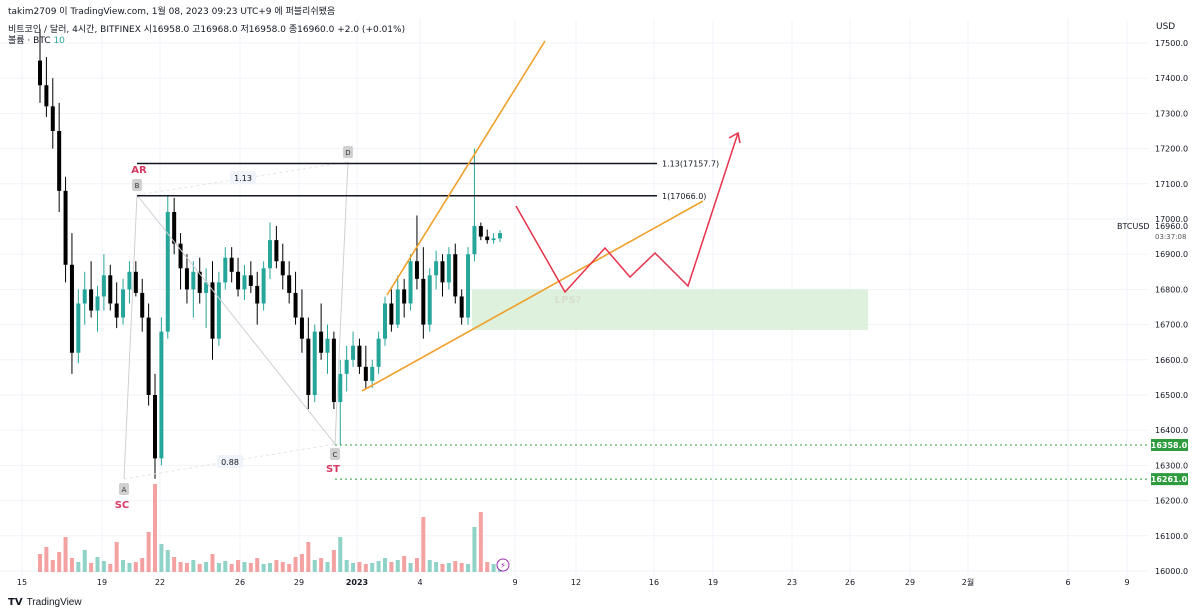  I want to click on price-tag-countdown: 03:37:08, so click(1170, 237).